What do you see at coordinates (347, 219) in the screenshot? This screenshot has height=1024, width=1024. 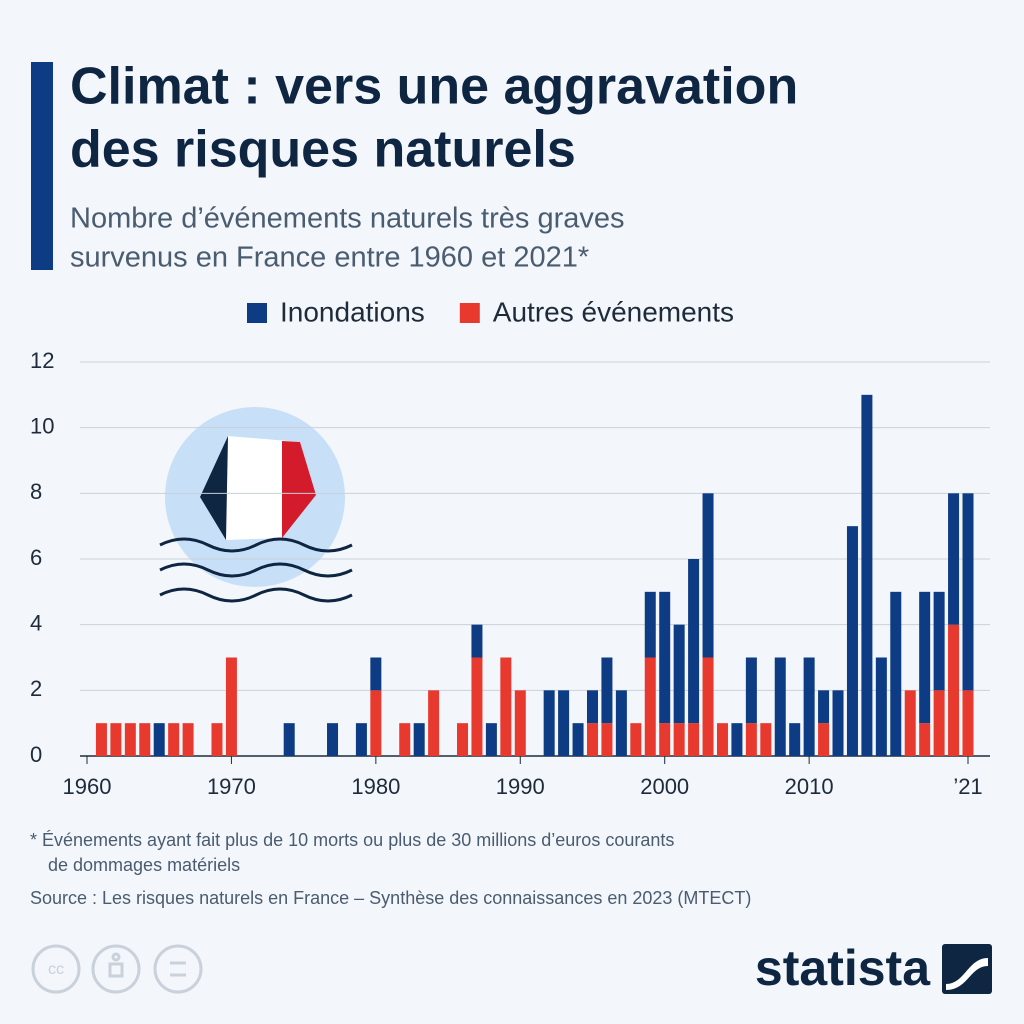 I see `subtitle: Nombre d’événements naturels très graves` at bounding box center [347, 219].